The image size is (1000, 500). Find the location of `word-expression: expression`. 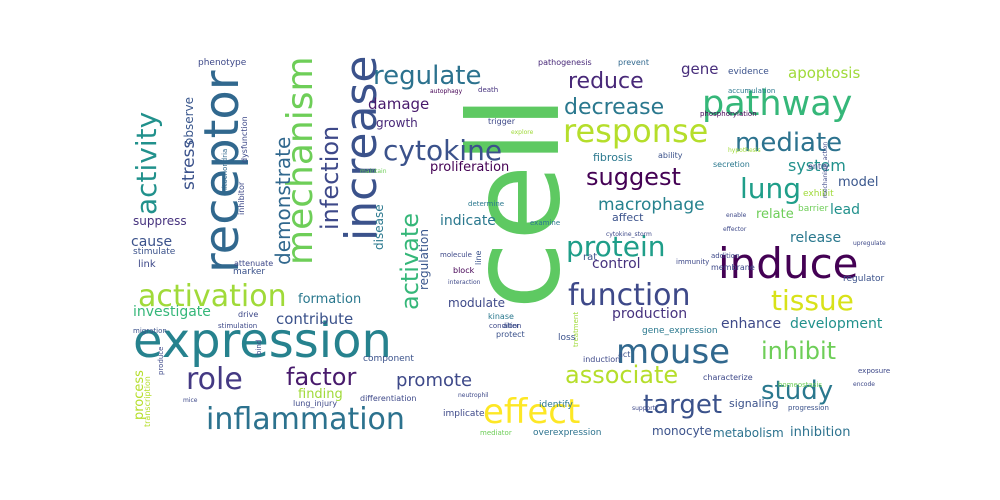

word-expression: expression is located at coordinates (262, 341).